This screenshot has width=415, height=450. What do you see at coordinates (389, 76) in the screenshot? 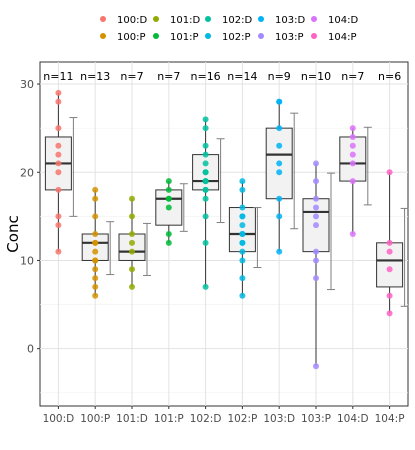
I see `n-label: n=6` at bounding box center [389, 76].